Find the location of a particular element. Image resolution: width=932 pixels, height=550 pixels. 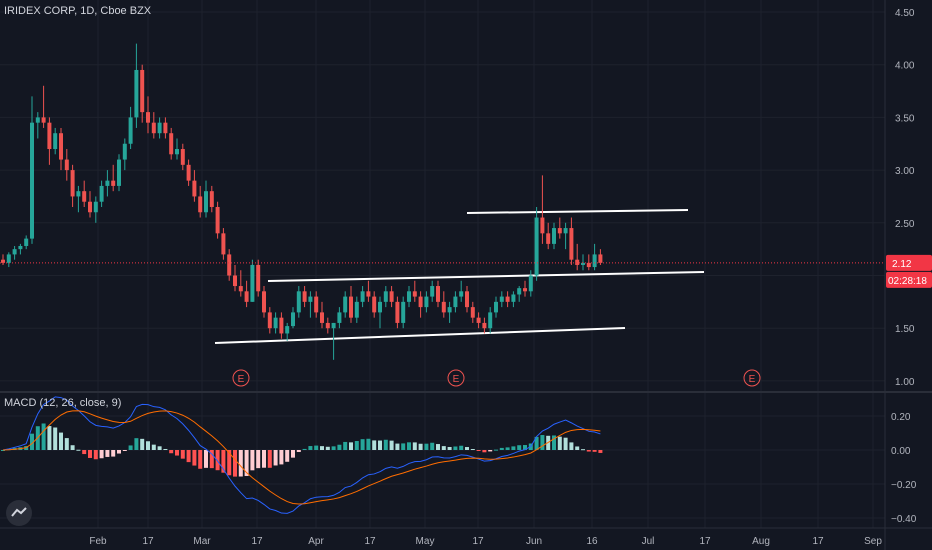

tradingview-logo-icon is located at coordinates (19, 513).